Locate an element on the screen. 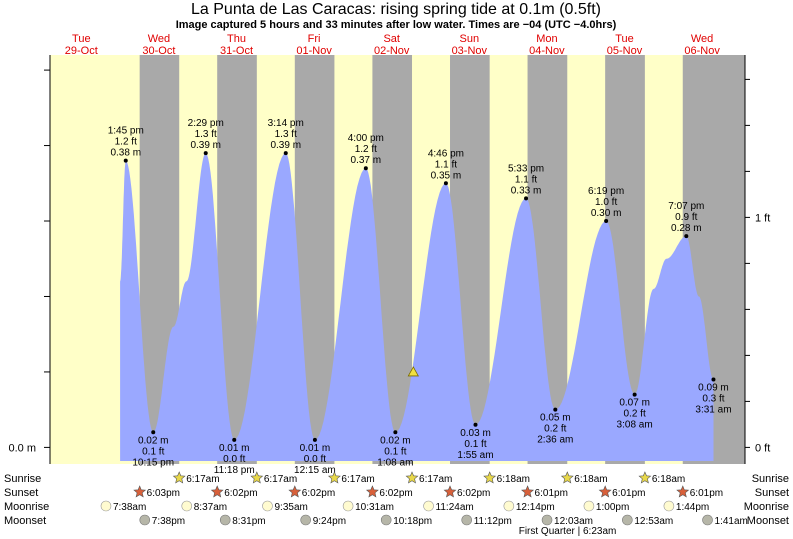 The height and width of the screenshot is (539, 793). row-label-left-sunrise: Sunrise is located at coordinates (22, 479).